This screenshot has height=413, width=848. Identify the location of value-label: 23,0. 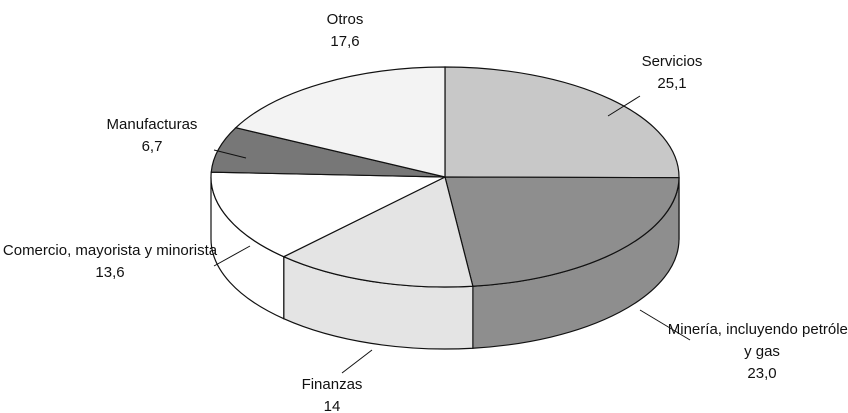
(762, 373).